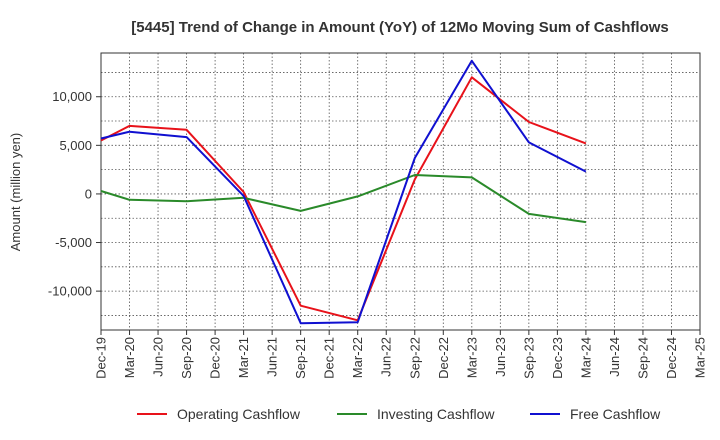 The height and width of the screenshot is (440, 720). I want to click on series-line-investing-cashflow, so click(343, 199).